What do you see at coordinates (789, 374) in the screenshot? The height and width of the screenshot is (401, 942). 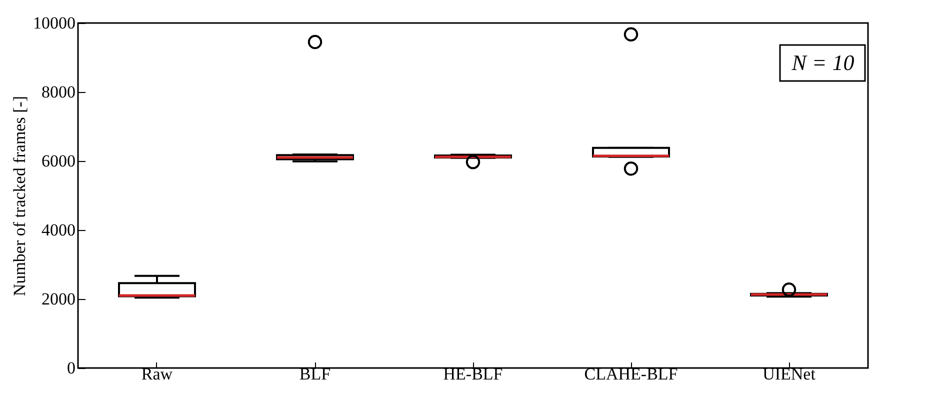 I see `x-tick-label: UIENet` at bounding box center [789, 374].